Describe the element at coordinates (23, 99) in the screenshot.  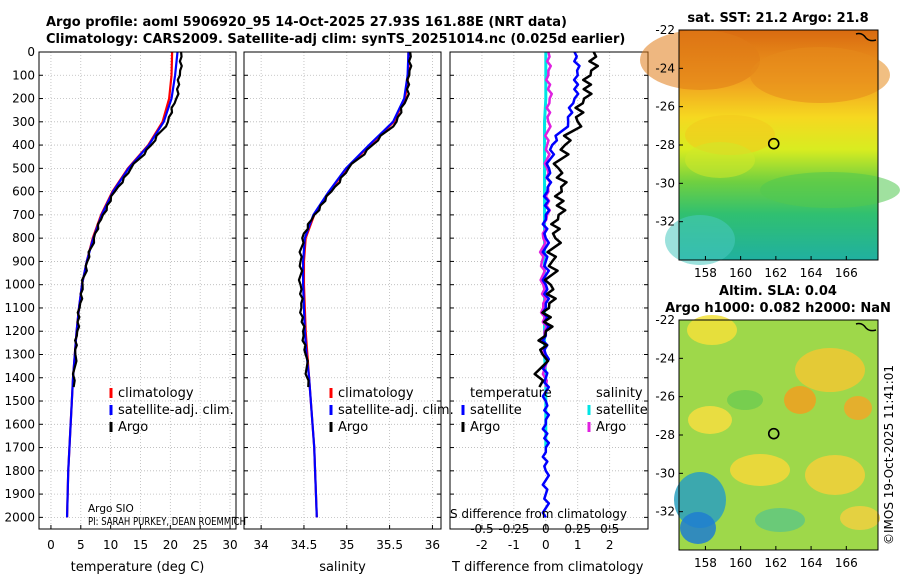
I see `tick-label-y: 200` at that location.